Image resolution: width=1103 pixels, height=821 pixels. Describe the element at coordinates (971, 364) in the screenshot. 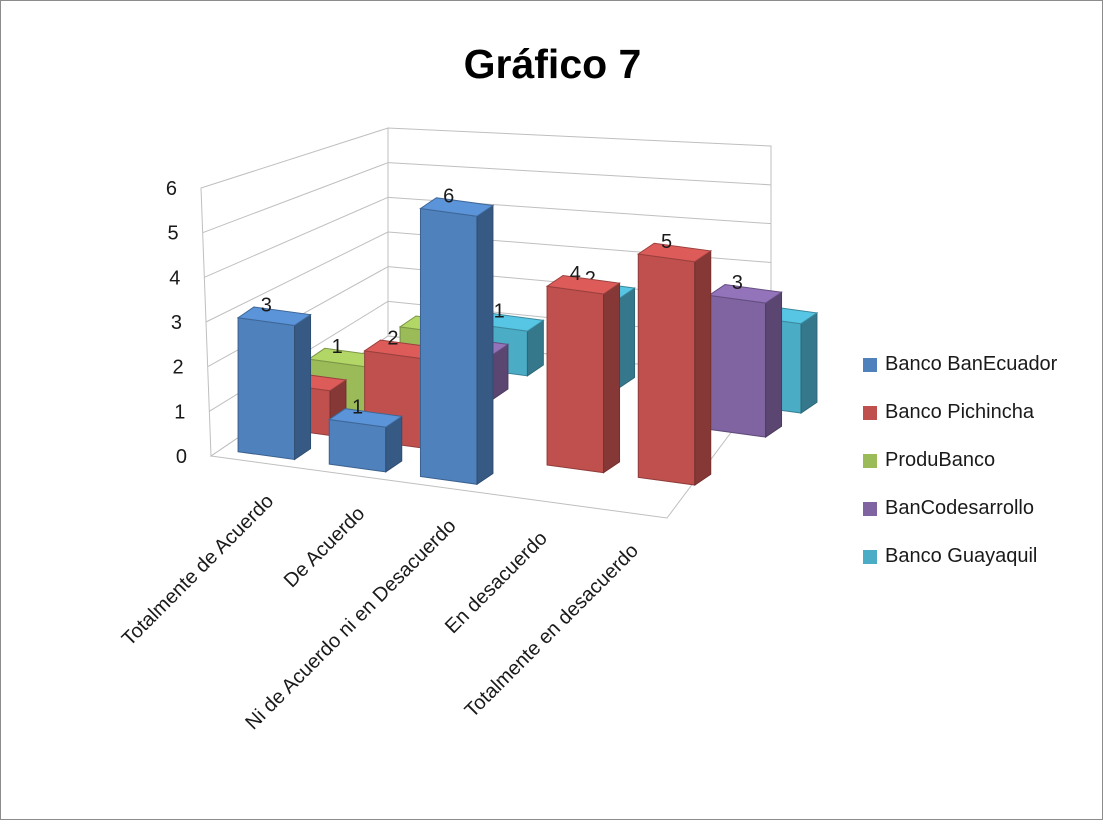

I see `legend-label: Banco BanEcuador` at that location.